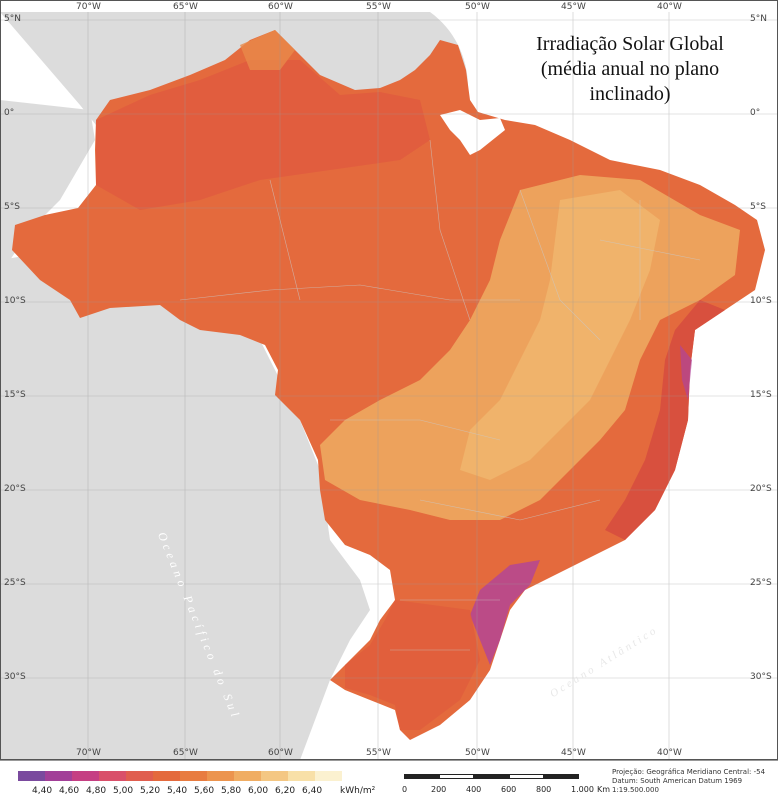  I want to click on title-line-3: inclinado), so click(630, 94).